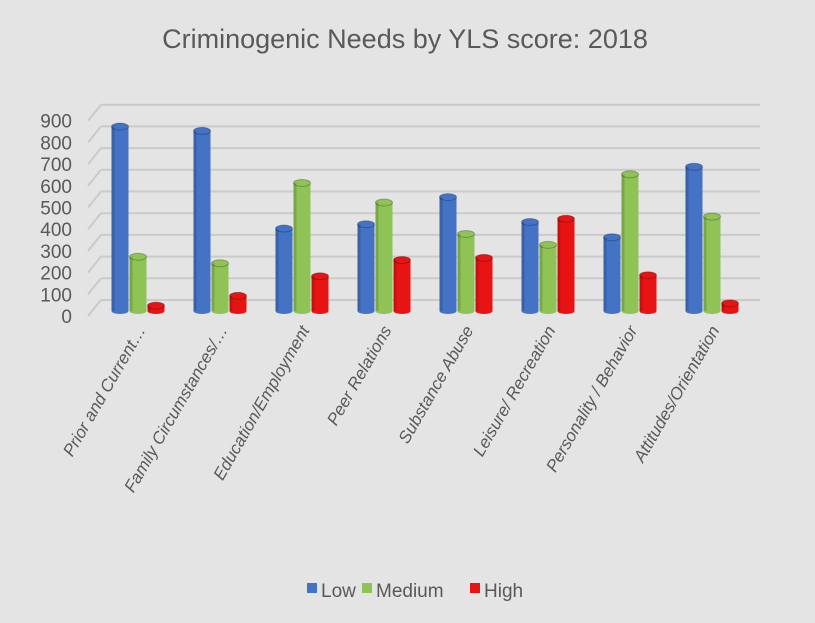  Describe the element at coordinates (676, 395) in the screenshot. I see `x-tick-label: Attitudes/Orientation` at that location.